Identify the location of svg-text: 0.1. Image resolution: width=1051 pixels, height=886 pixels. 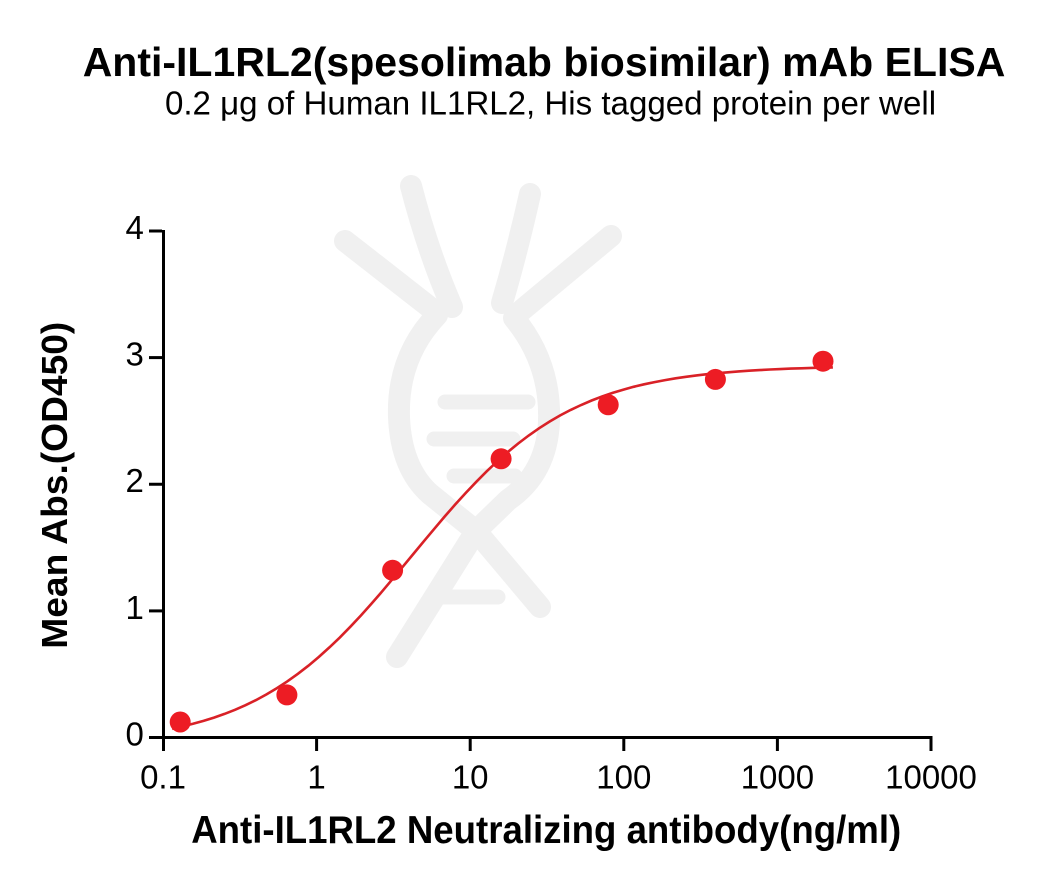
(163, 777).